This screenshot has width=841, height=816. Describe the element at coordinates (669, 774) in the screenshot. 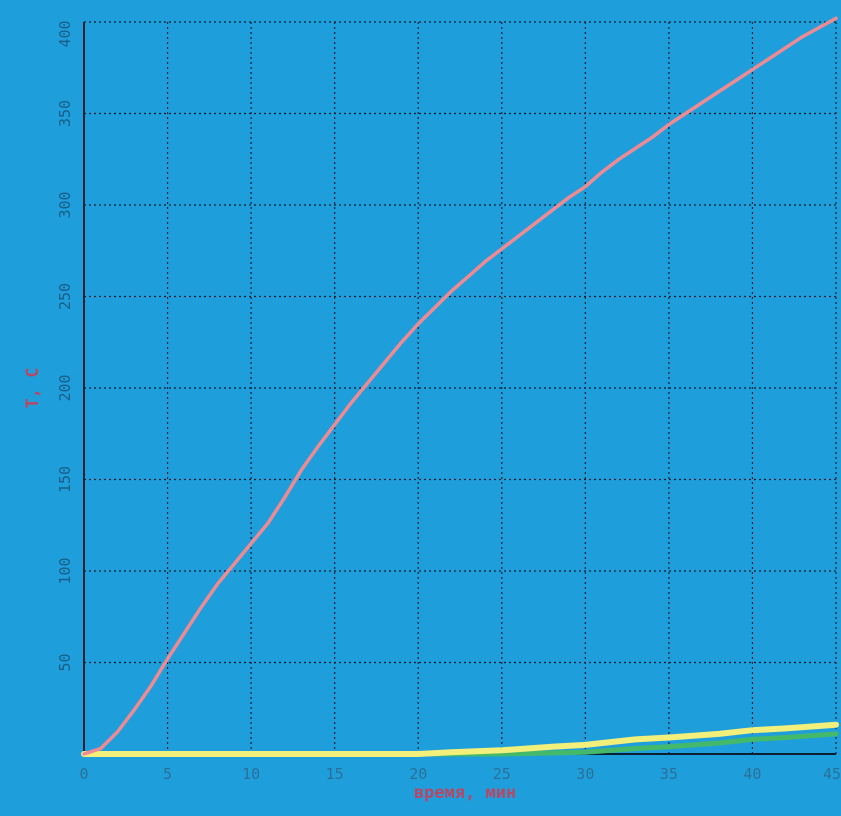

I see `x-tick-label: 35` at that location.